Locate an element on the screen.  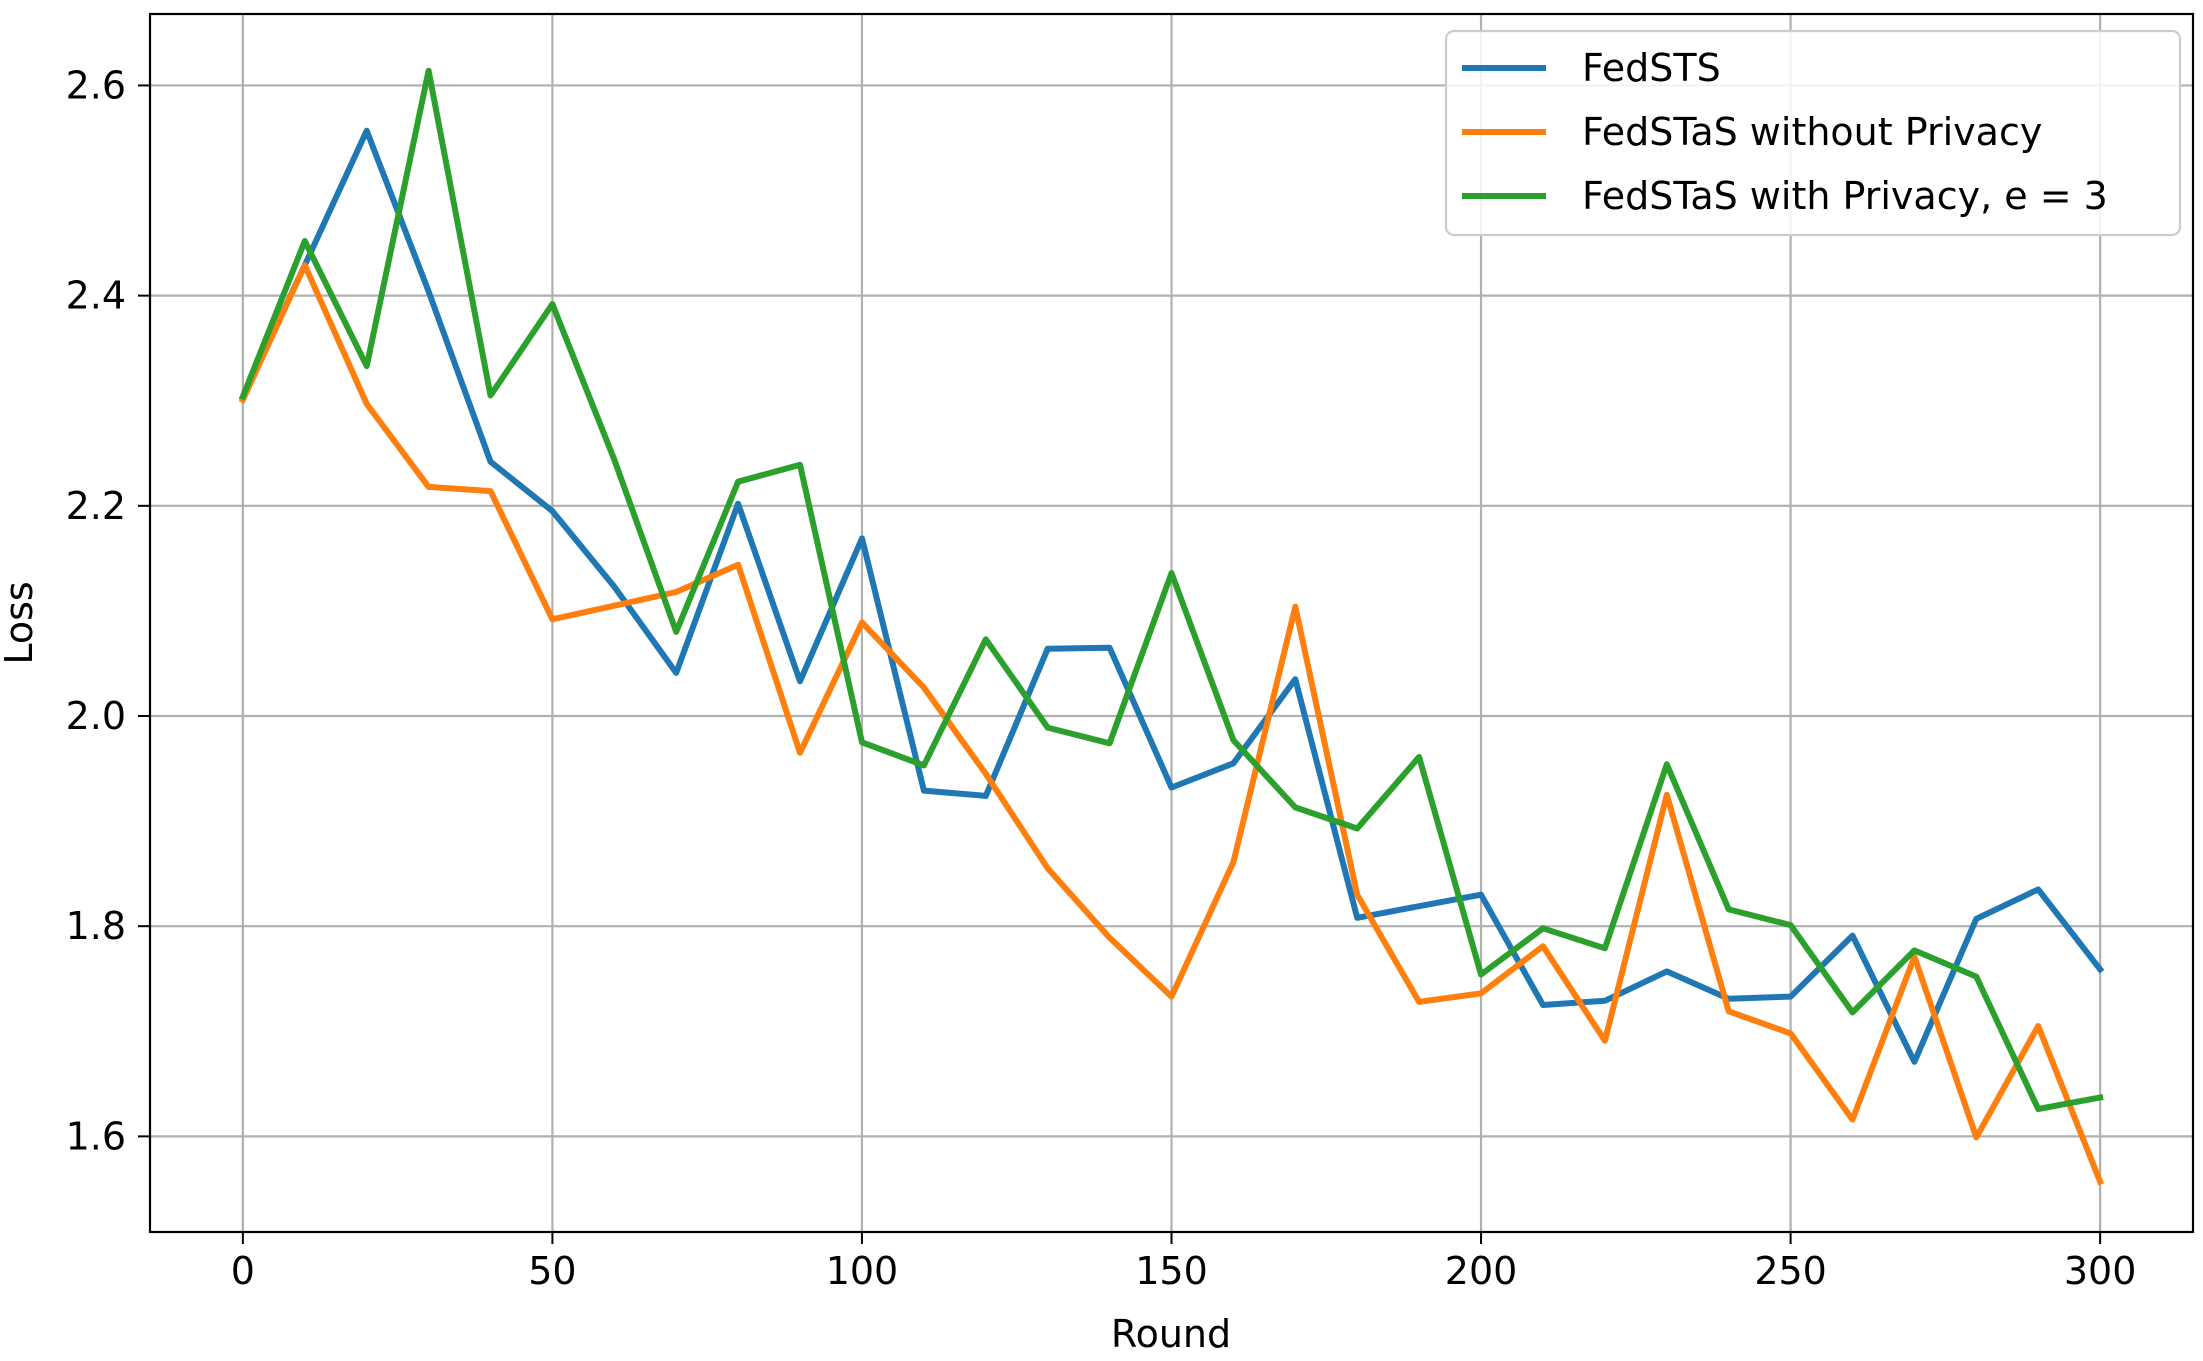
x-axis-label: Round is located at coordinates (1171, 1334).